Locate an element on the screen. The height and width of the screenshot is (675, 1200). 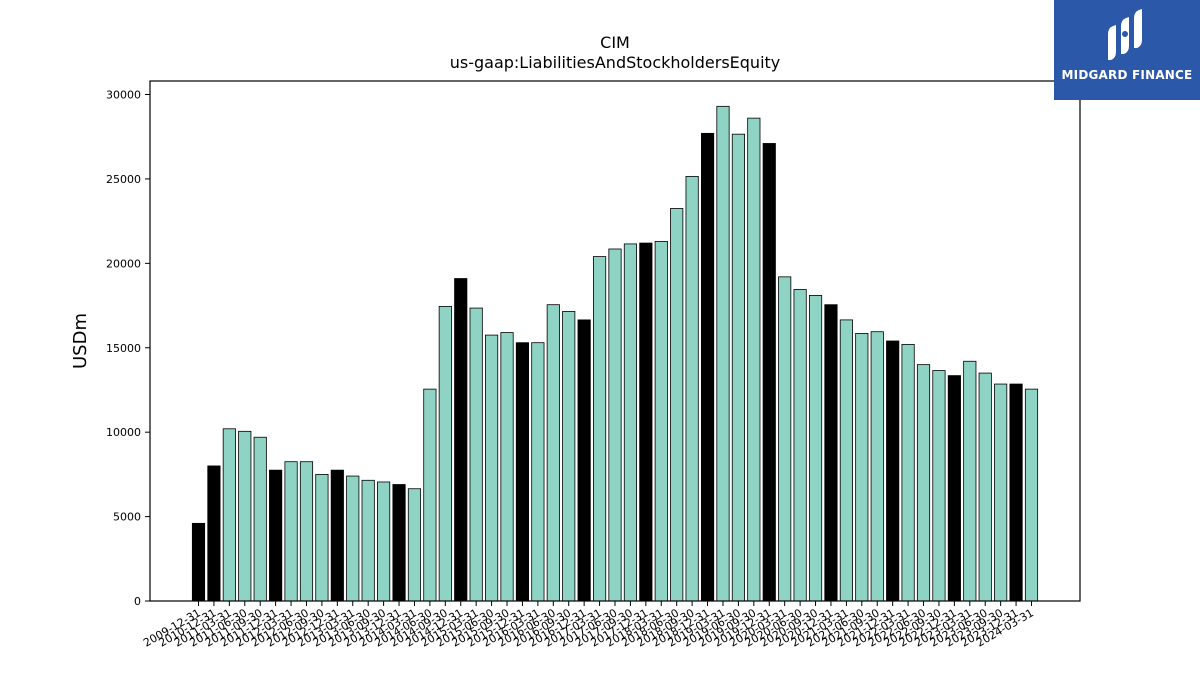
y-tick-label: 20000 is located at coordinates (123, 263).